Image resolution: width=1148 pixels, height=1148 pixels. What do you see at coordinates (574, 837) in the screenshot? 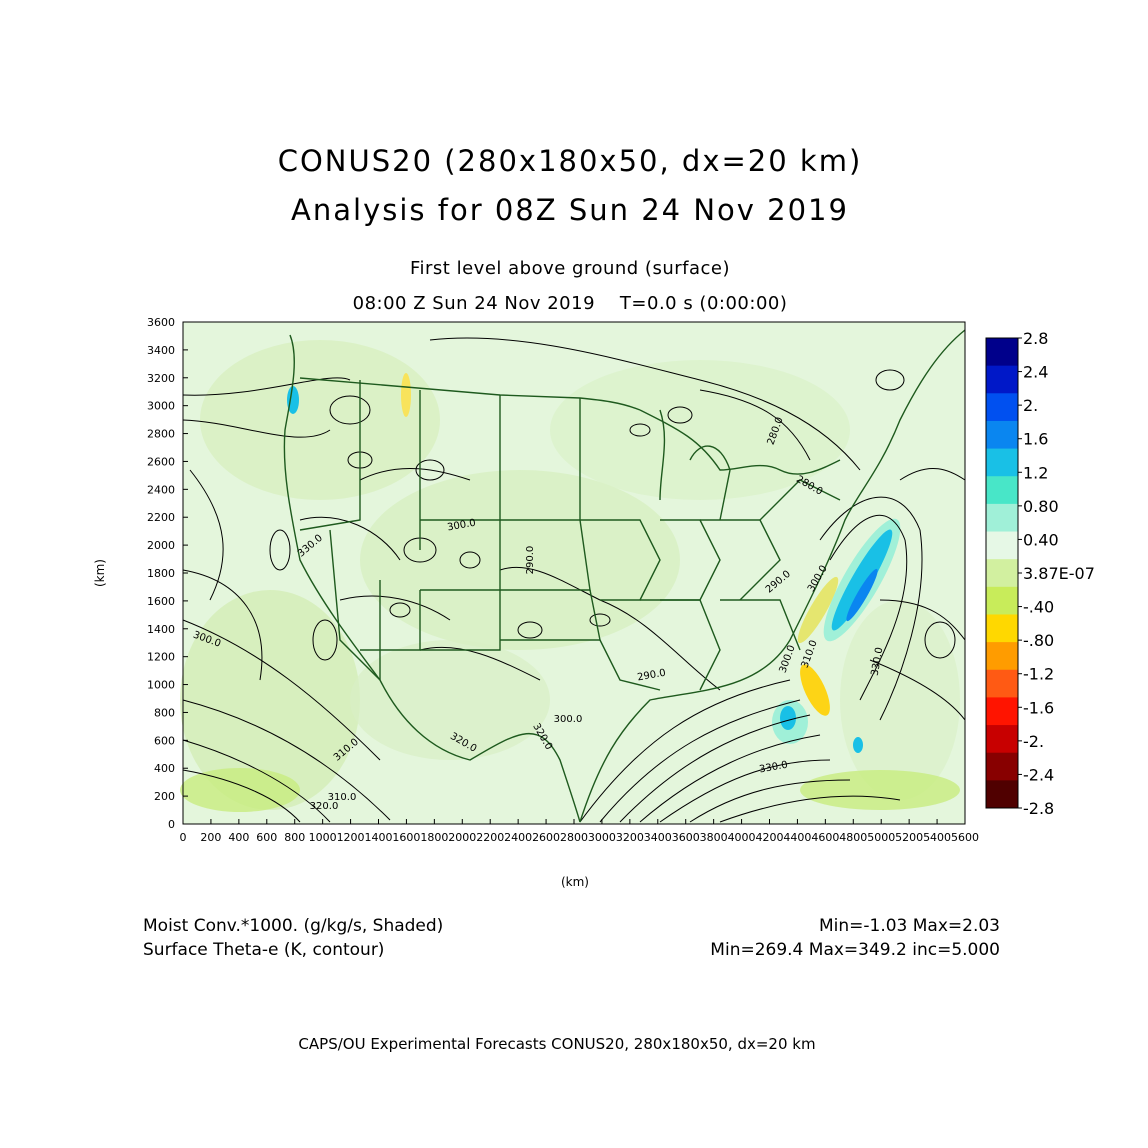
I see `x-tick-label: 2800` at bounding box center [574, 837].